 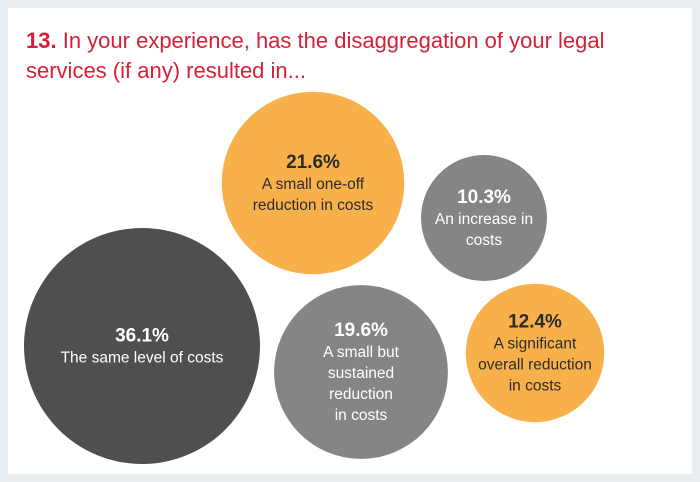 What do you see at coordinates (142, 336) in the screenshot?
I see `bubble-value-label: 36.1%` at bounding box center [142, 336].